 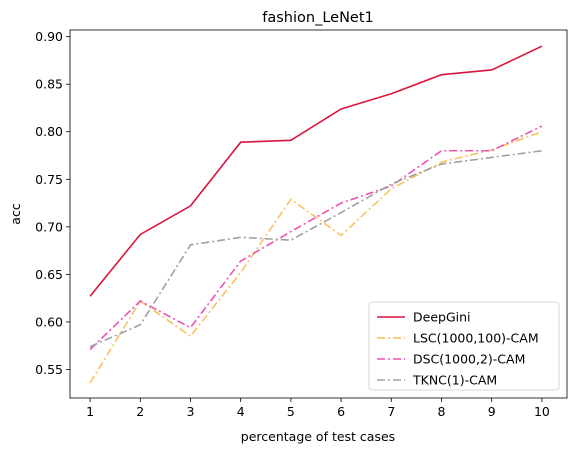 What do you see at coordinates (191, 411) in the screenshot?
I see `x-tick-label: 3` at bounding box center [191, 411].